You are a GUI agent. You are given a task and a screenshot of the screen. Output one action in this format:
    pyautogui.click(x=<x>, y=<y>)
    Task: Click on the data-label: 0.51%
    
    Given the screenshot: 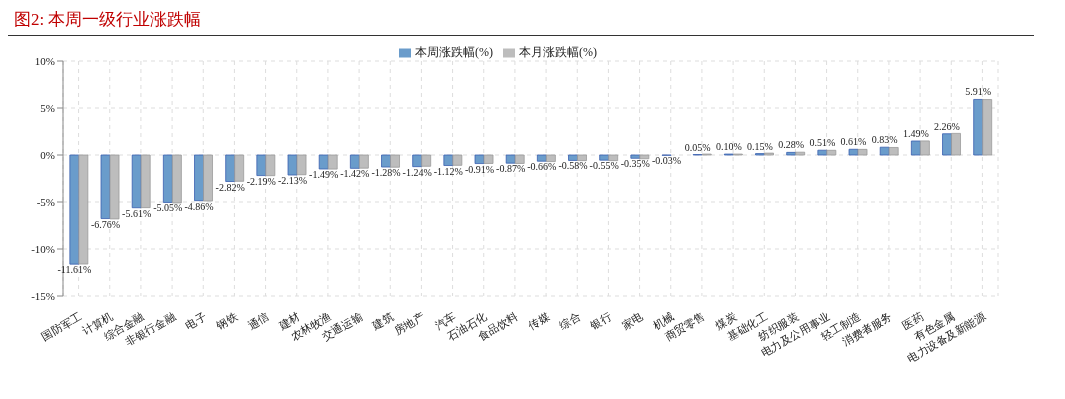 What is the action you would take?
    pyautogui.click(x=822, y=143)
    